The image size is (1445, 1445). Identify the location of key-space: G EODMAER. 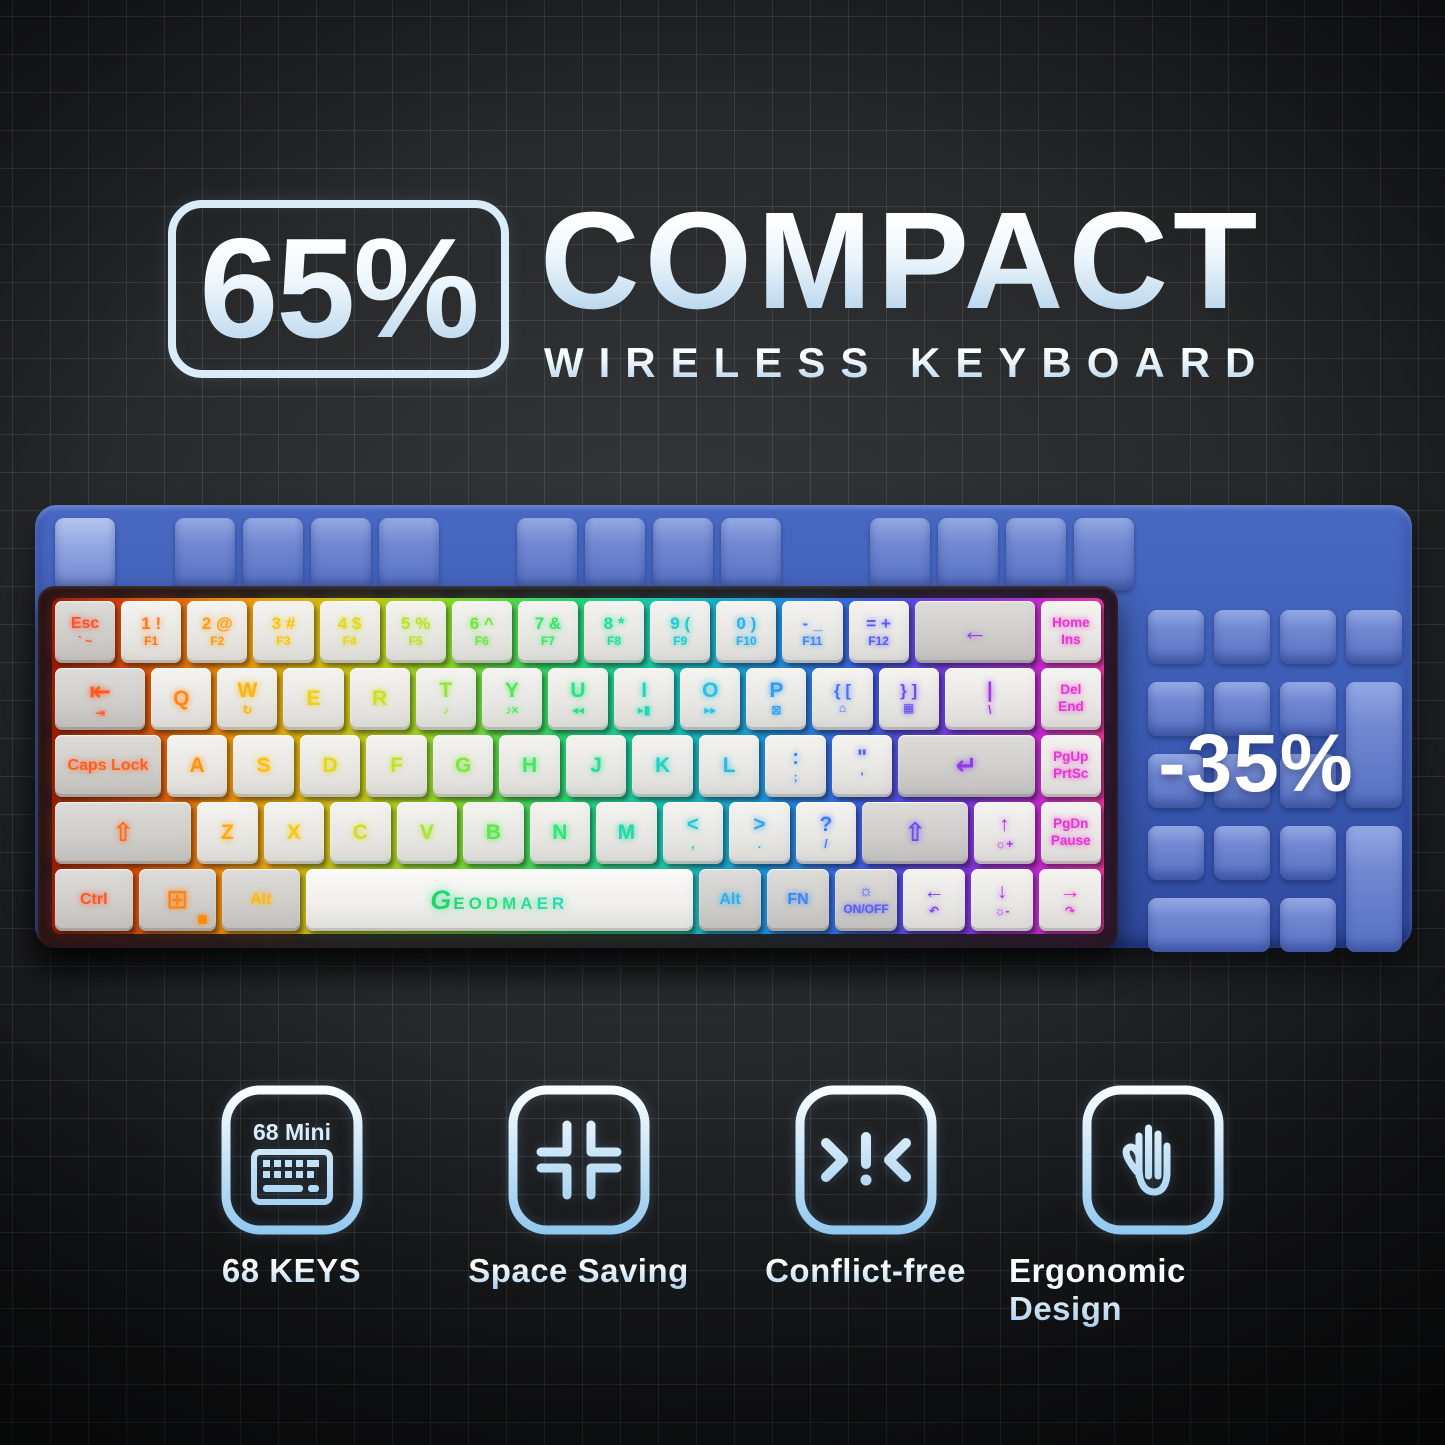
(499, 900).